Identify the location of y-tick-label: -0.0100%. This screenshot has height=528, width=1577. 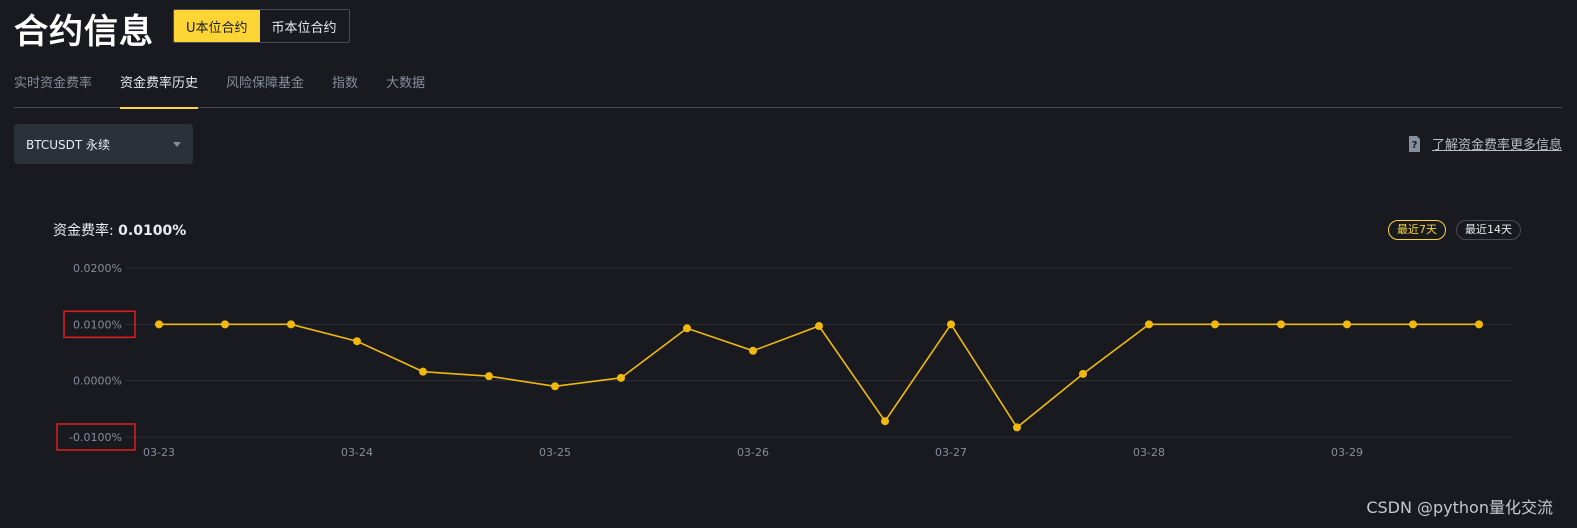
(95, 437).